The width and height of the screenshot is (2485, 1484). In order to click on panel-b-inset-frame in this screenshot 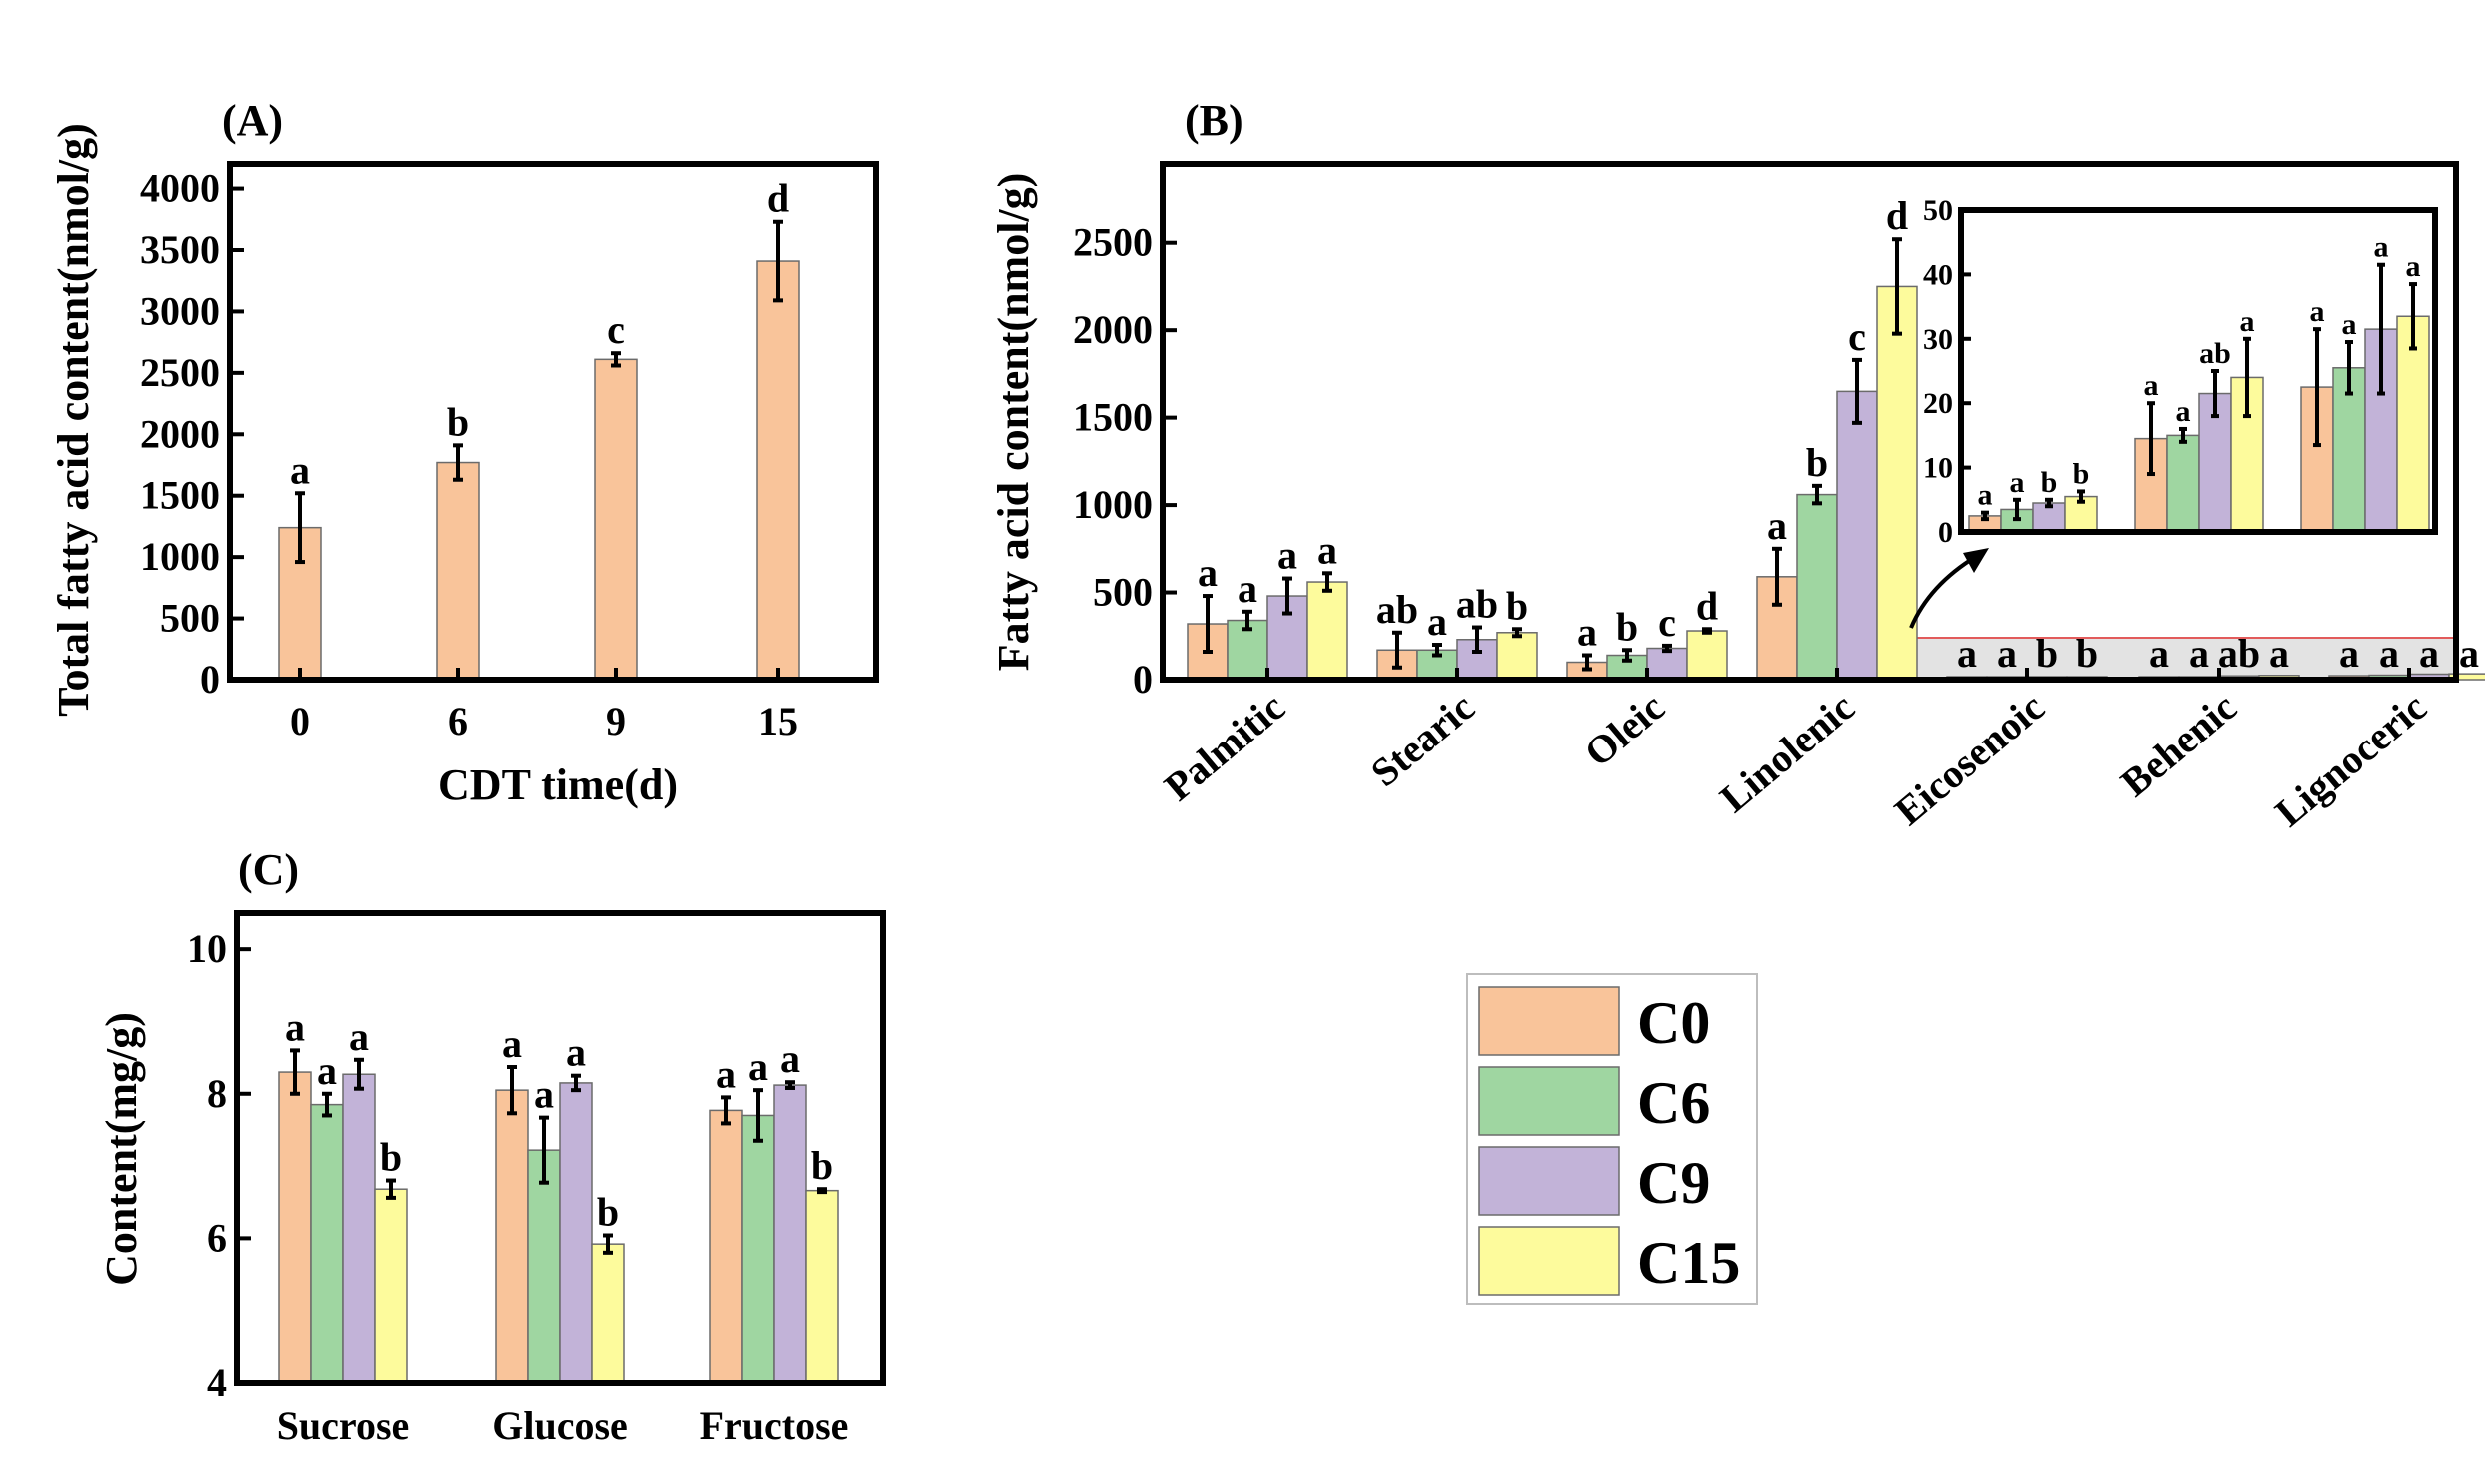, I will do `click(2198, 371)`.